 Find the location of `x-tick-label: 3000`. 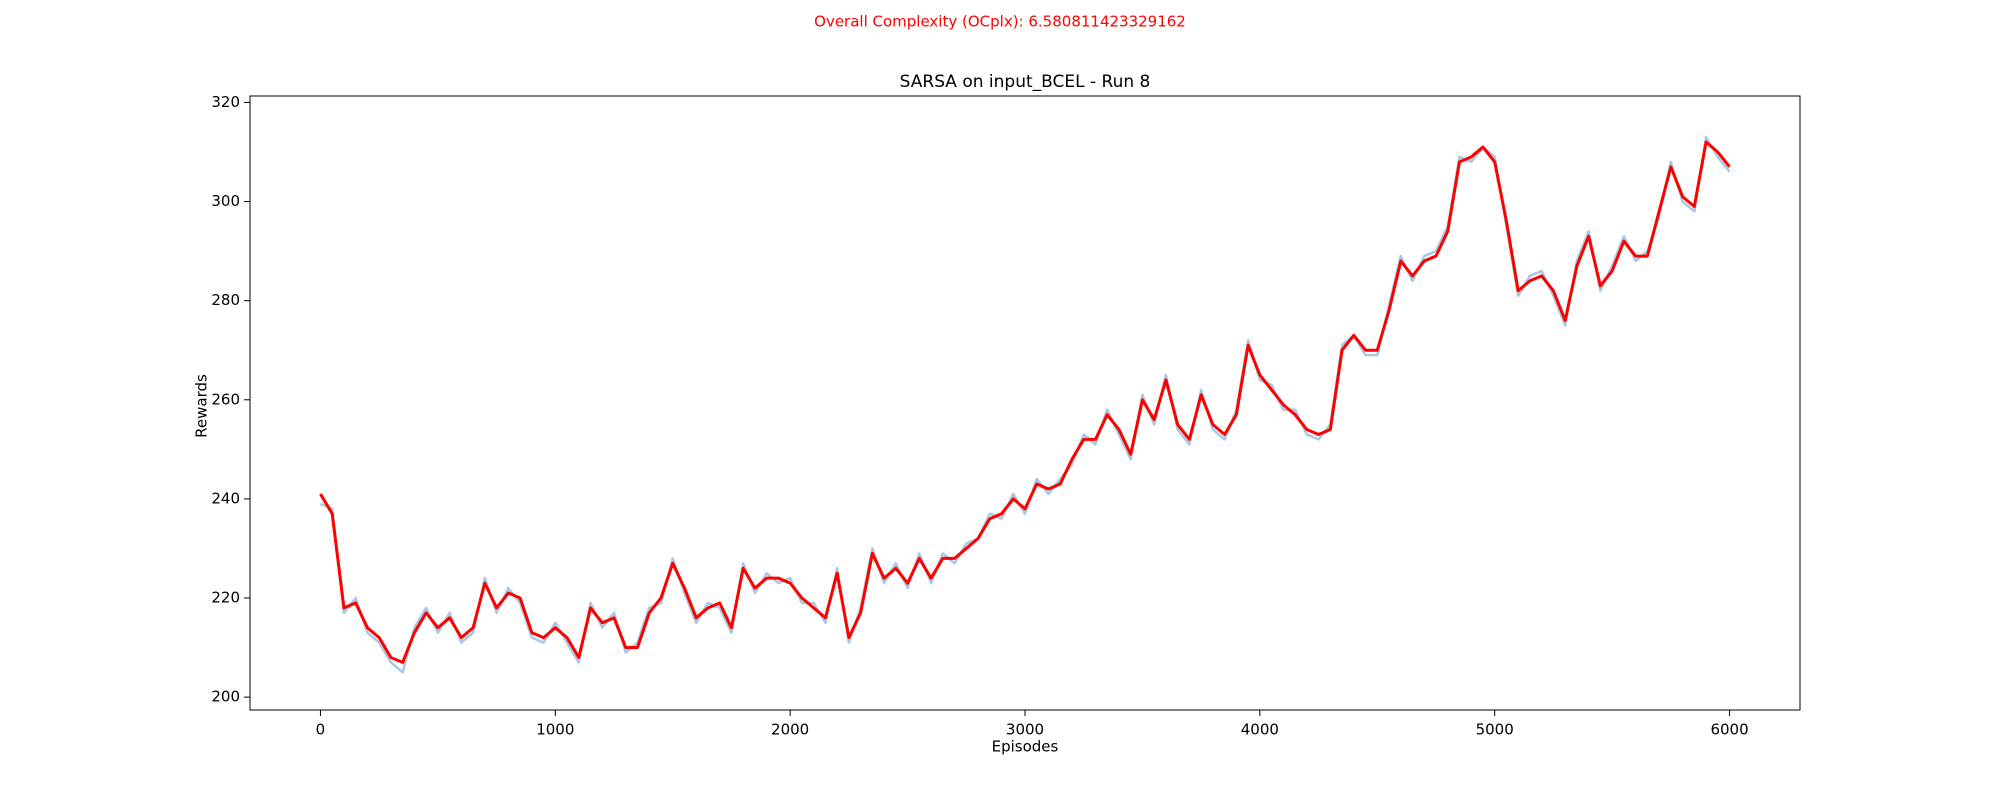

x-tick-label: 3000 is located at coordinates (1025, 730).